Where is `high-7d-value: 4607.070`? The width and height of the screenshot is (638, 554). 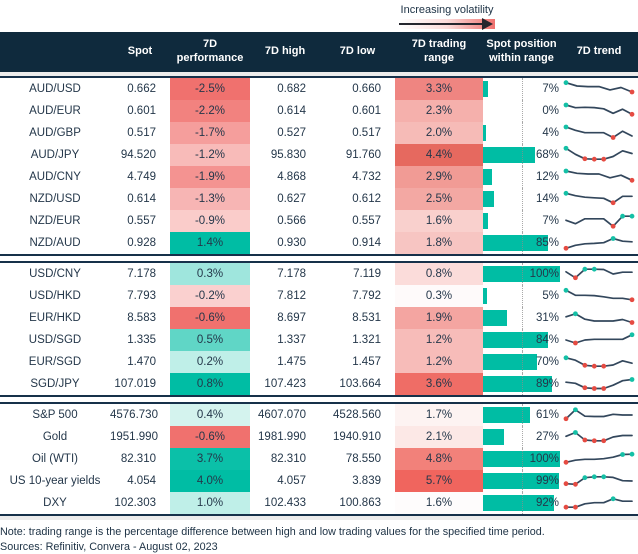 high-7d-value: 4607.070 is located at coordinates (282, 415).